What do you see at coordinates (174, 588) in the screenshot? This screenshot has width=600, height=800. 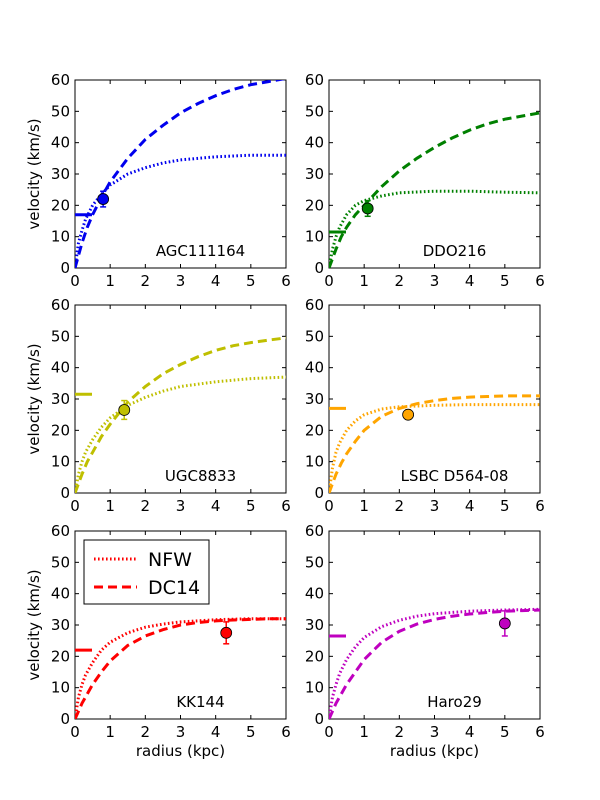 I see `legend-label-dc14: DC14` at bounding box center [174, 588].